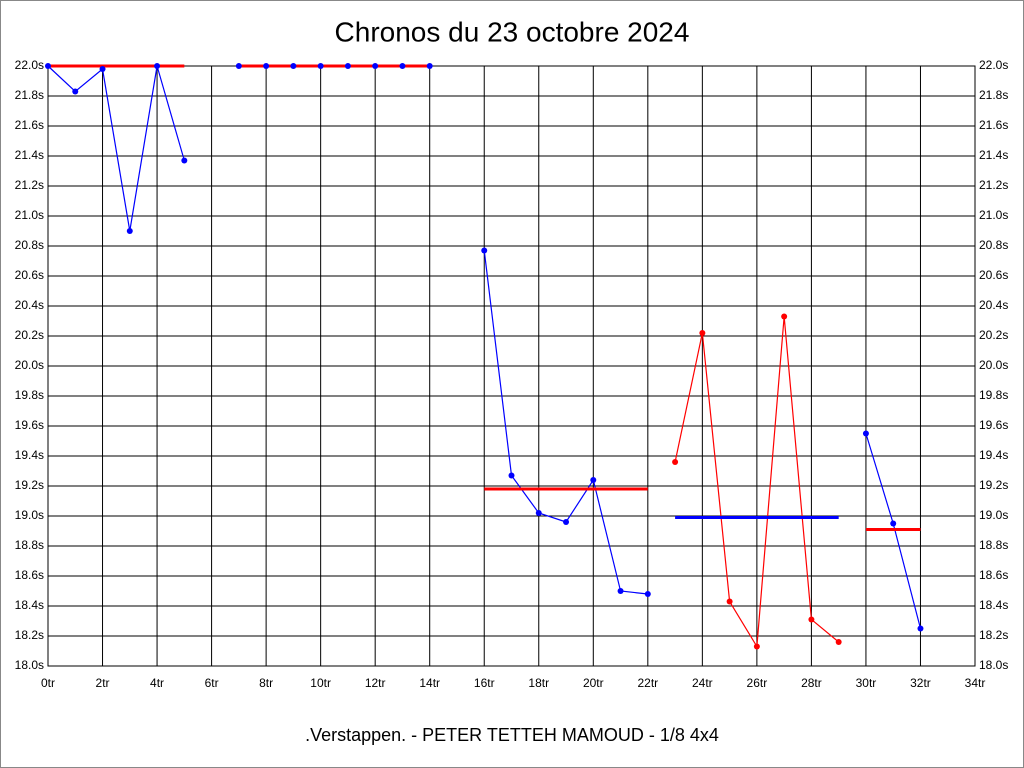 The width and height of the screenshot is (1024, 768). I want to click on y-tick-label-right: 21.4s, so click(993, 155).